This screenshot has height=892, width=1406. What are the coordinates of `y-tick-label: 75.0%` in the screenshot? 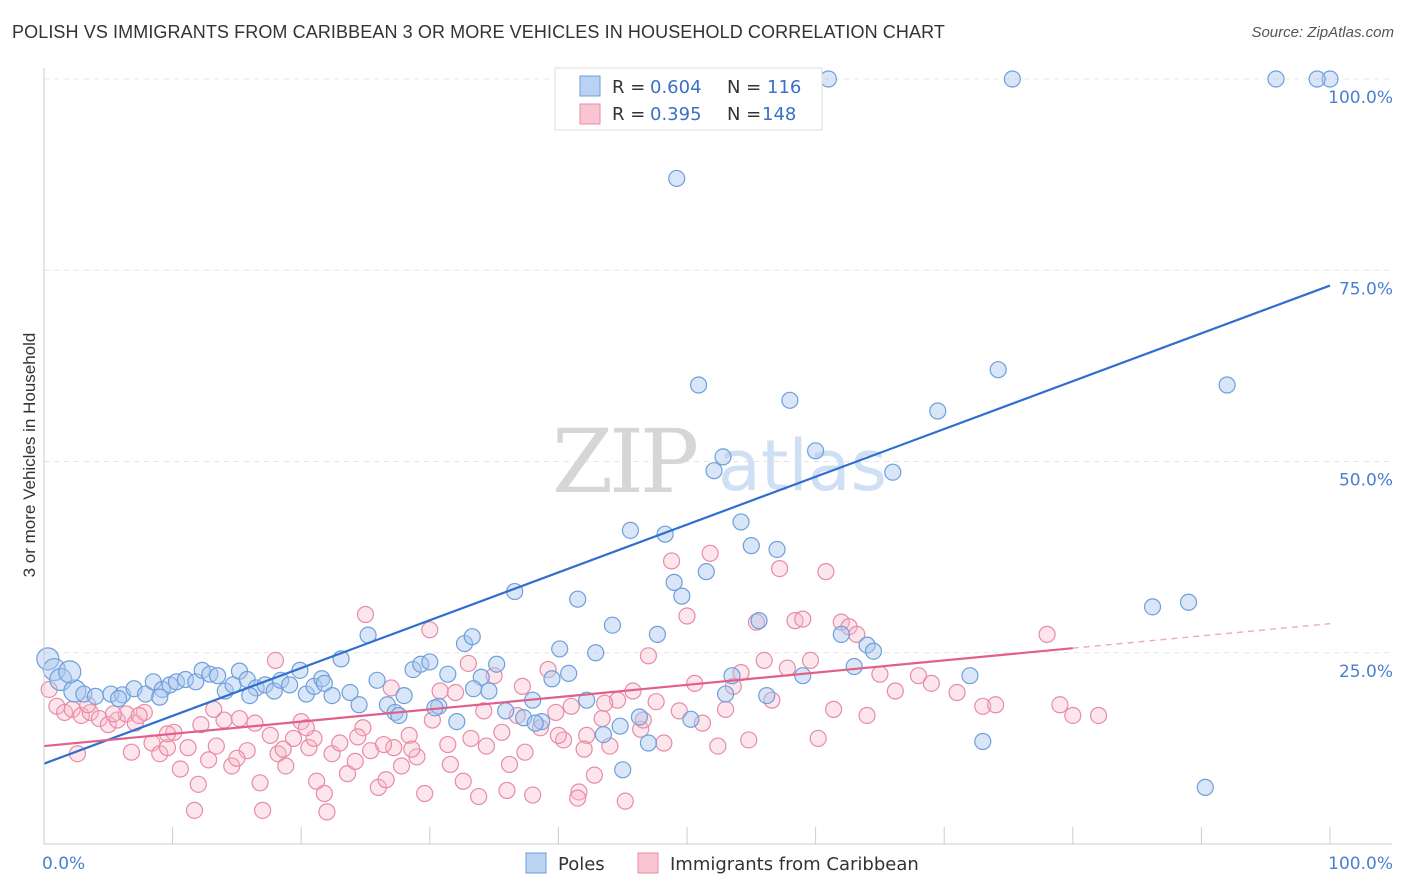 It's located at (1366, 289).